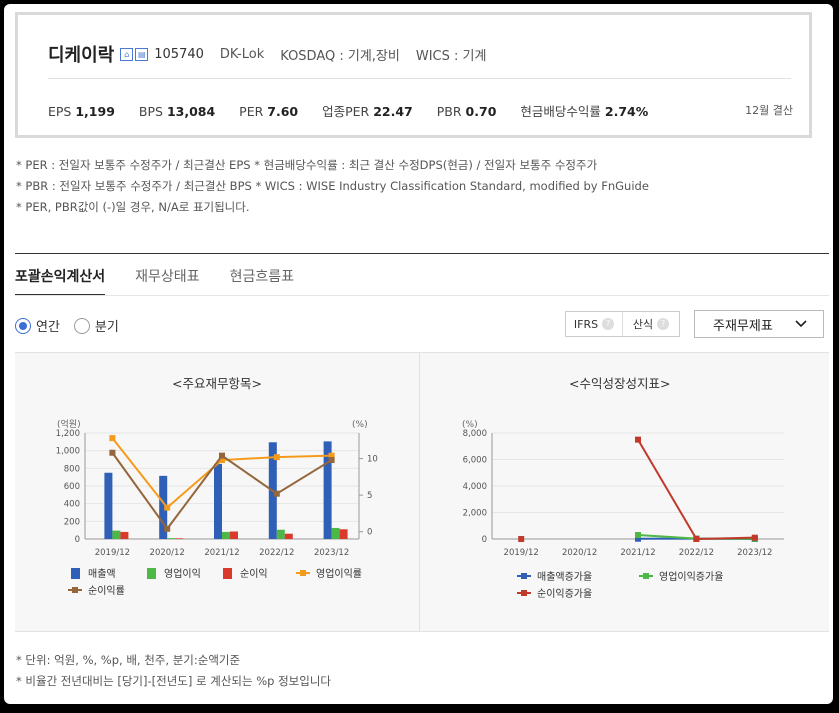 The width and height of the screenshot is (839, 713). Describe the element at coordinates (179, 54) in the screenshot. I see `stock-code: 105740` at that location.